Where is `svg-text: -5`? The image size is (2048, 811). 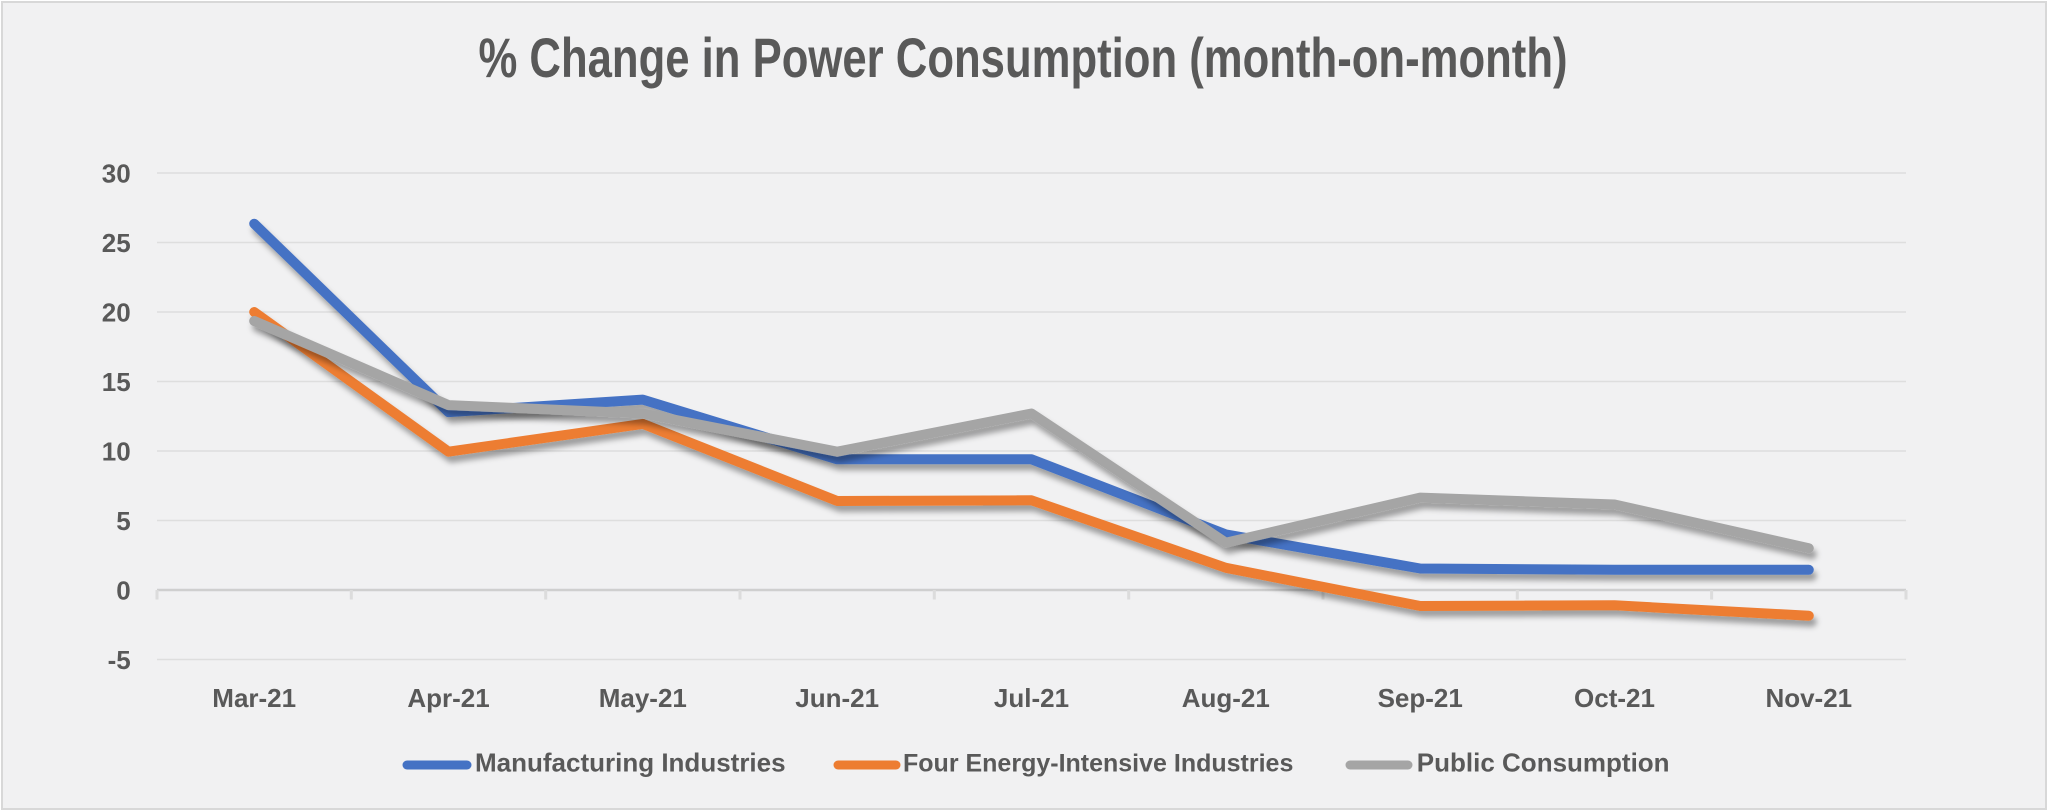 svg-text: -5 is located at coordinates (119, 660).